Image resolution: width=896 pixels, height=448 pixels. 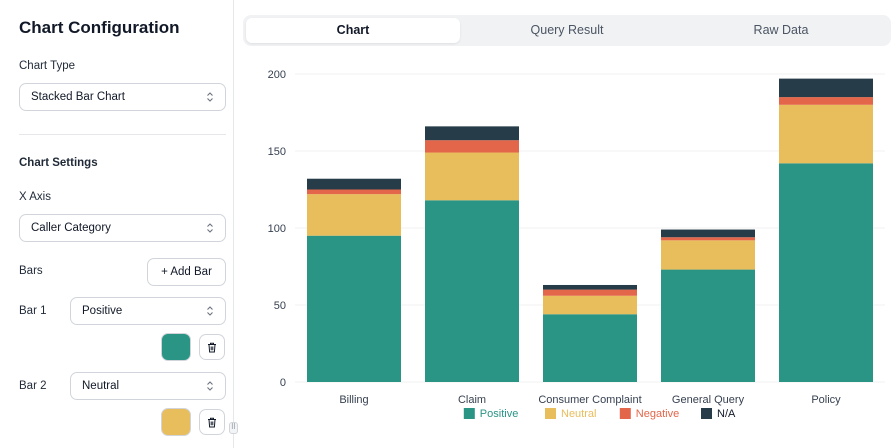 What do you see at coordinates (186, 272) in the screenshot?
I see `add-bar-button: + Add Bar` at bounding box center [186, 272].